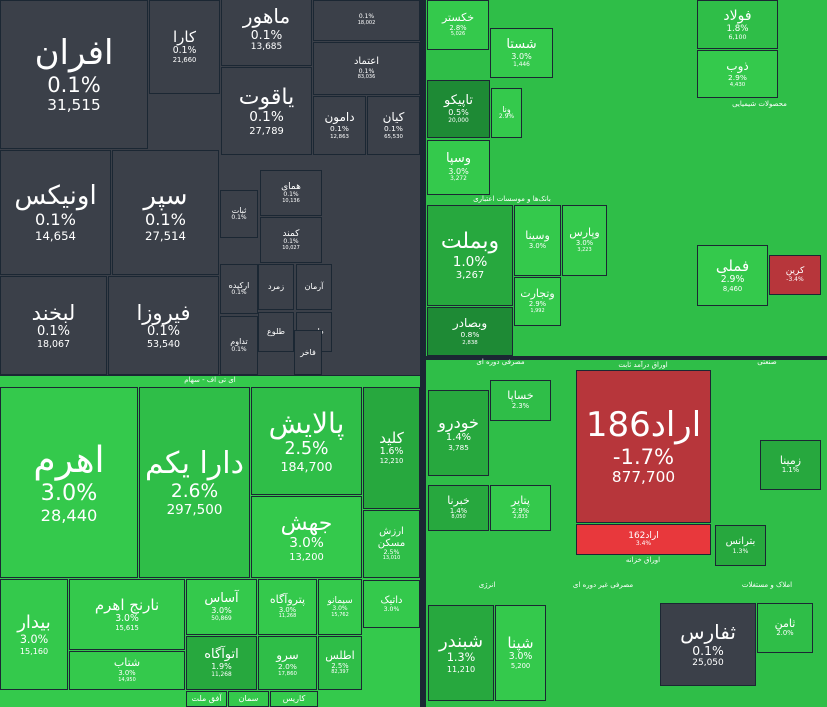  I want to click on stock-tile: اراد162 3.4%, so click(643, 539).